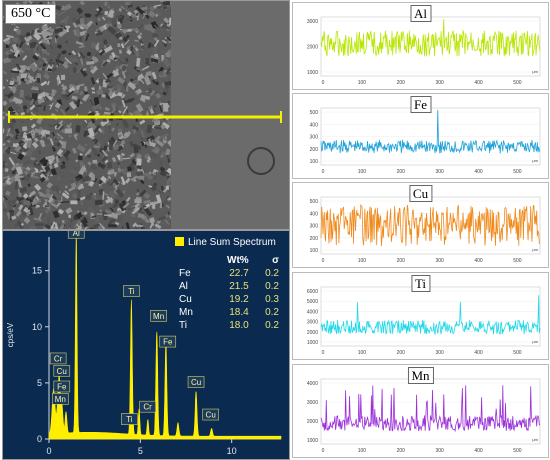  I want to click on line-scan-cu: 500 400 300 200 100 0 100 200 300 400 500 μm Cu, so click(420, 225).